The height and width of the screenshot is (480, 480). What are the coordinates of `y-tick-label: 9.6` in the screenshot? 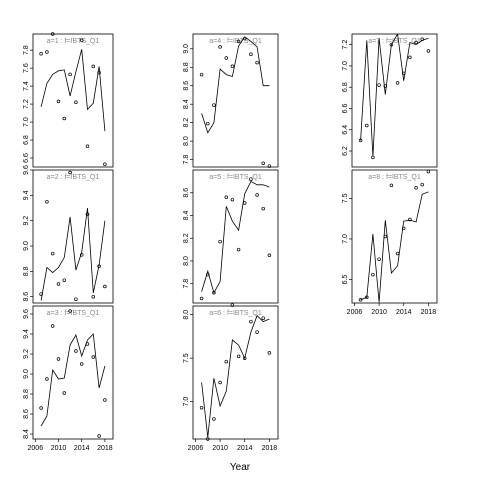 It's located at (26, 314).